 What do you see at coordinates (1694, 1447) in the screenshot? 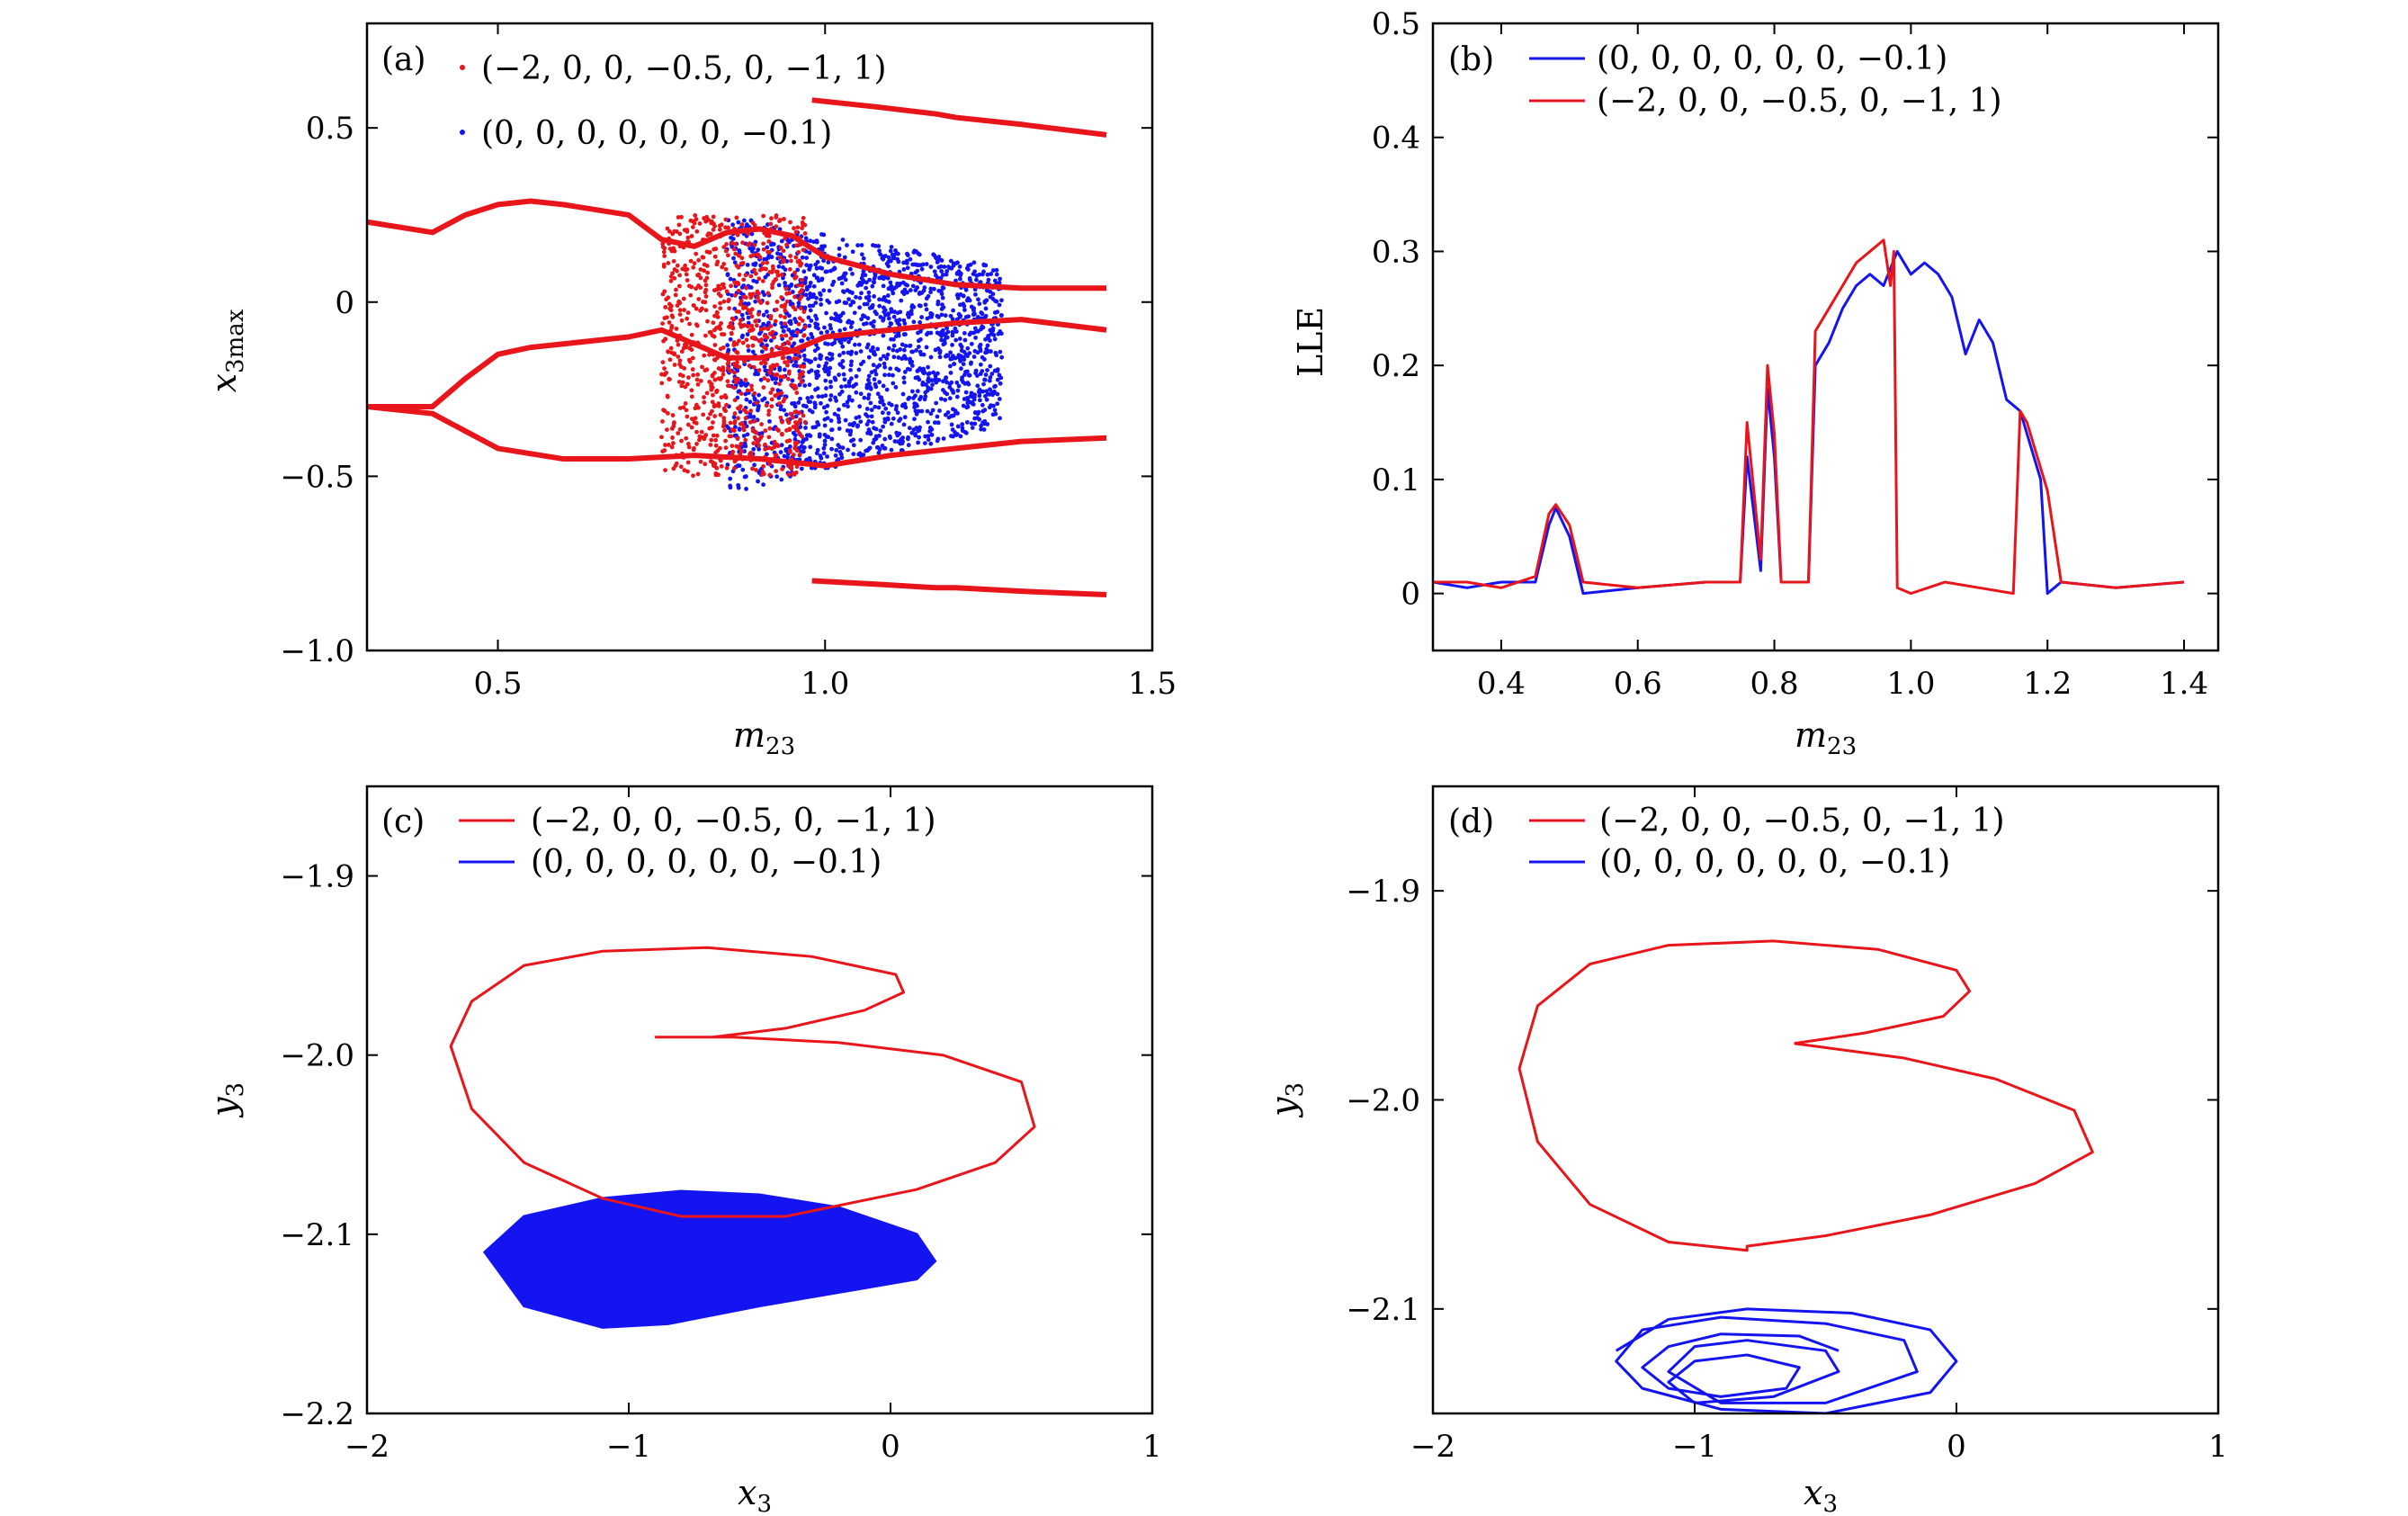
I see `x-tick-label: −1` at bounding box center [1694, 1447].